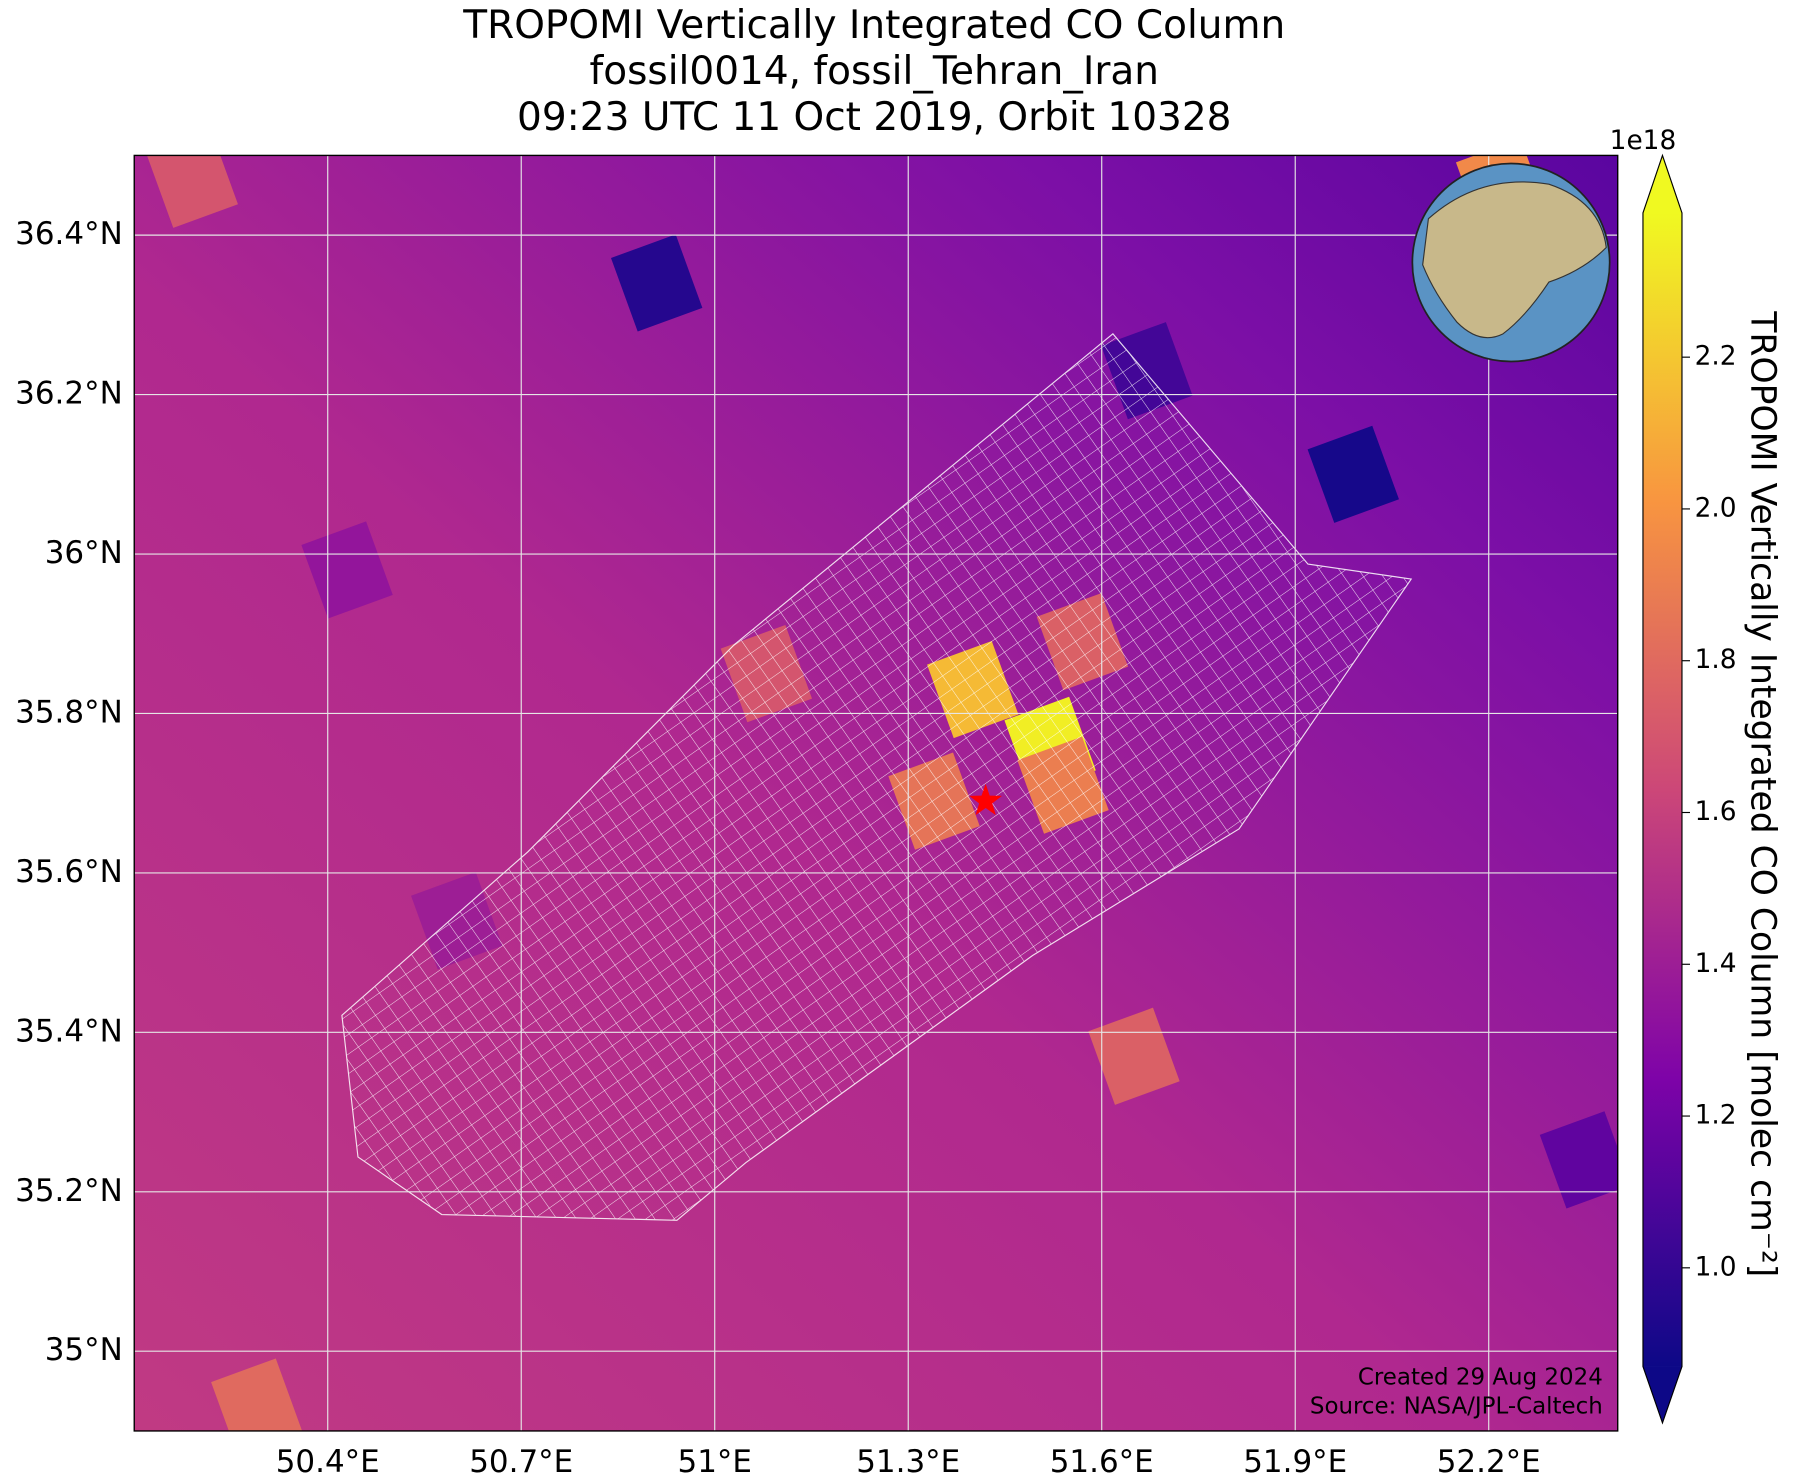 Image resolution: width=1799 pixels, height=1477 pixels. I want to click on colorbar-offset-label: 1e18, so click(1643, 140).